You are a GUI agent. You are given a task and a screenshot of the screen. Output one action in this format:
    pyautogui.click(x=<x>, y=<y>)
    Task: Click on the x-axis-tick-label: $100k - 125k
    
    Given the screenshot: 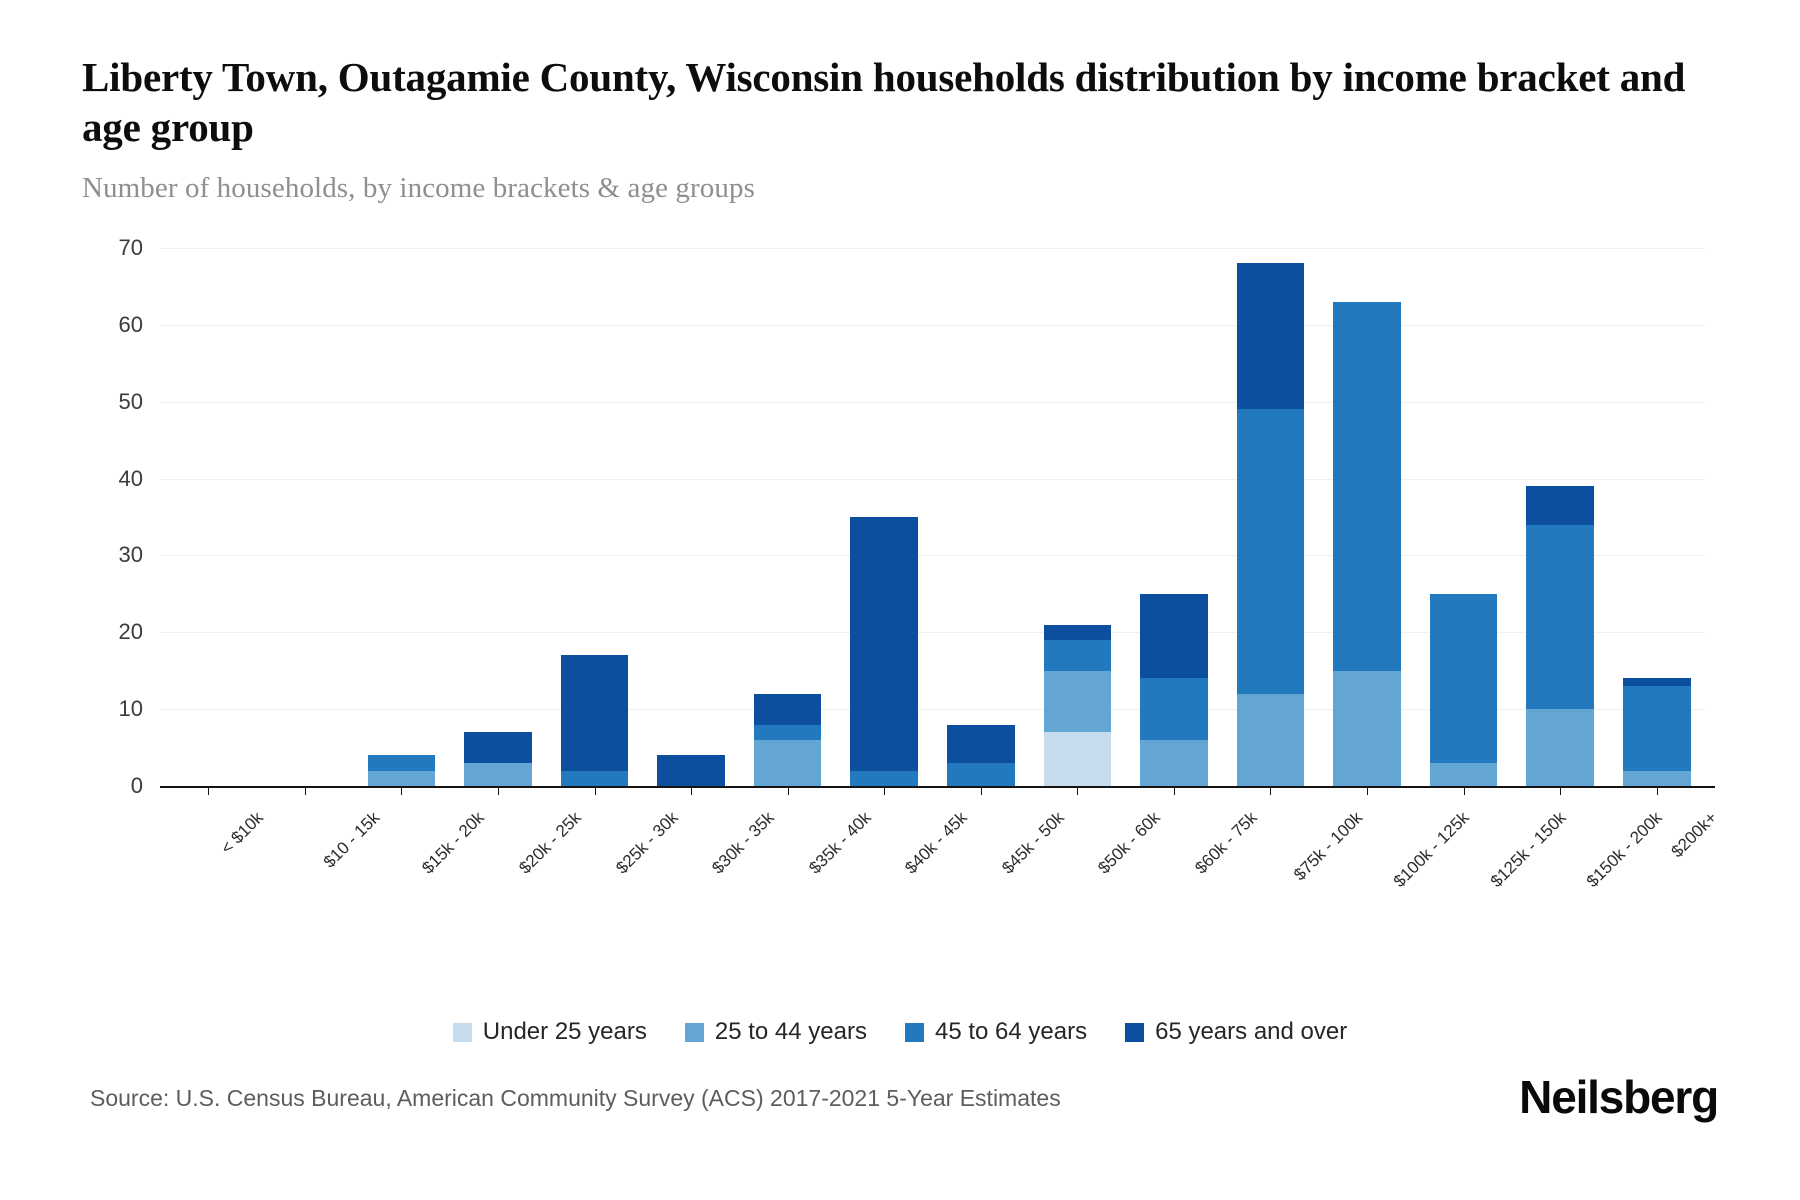 What is the action you would take?
    pyautogui.click(x=1431, y=849)
    